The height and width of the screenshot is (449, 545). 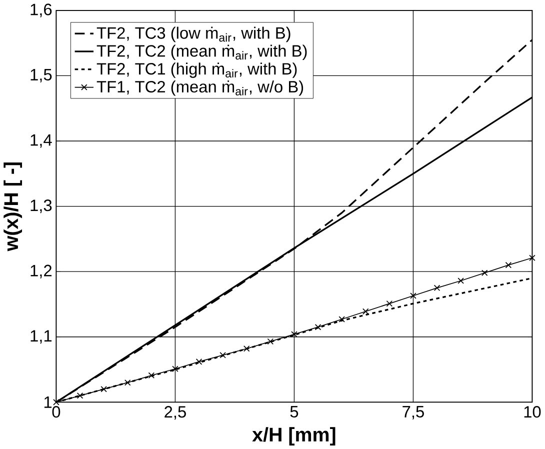 I want to click on y-tick-label: 1,3, so click(x=41, y=206).